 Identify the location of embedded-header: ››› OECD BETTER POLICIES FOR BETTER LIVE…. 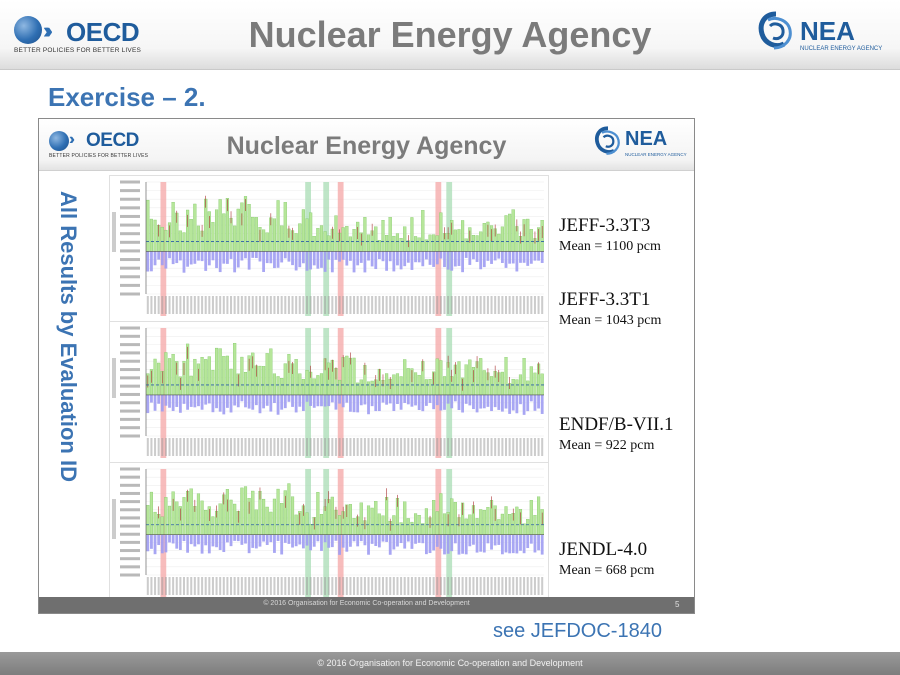
(366, 145).